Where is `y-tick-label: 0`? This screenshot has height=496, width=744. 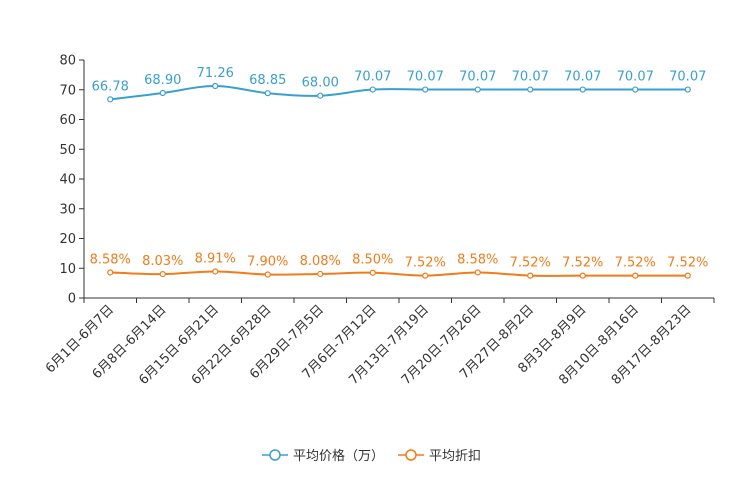
y-tick-label: 0 is located at coordinates (72, 299).